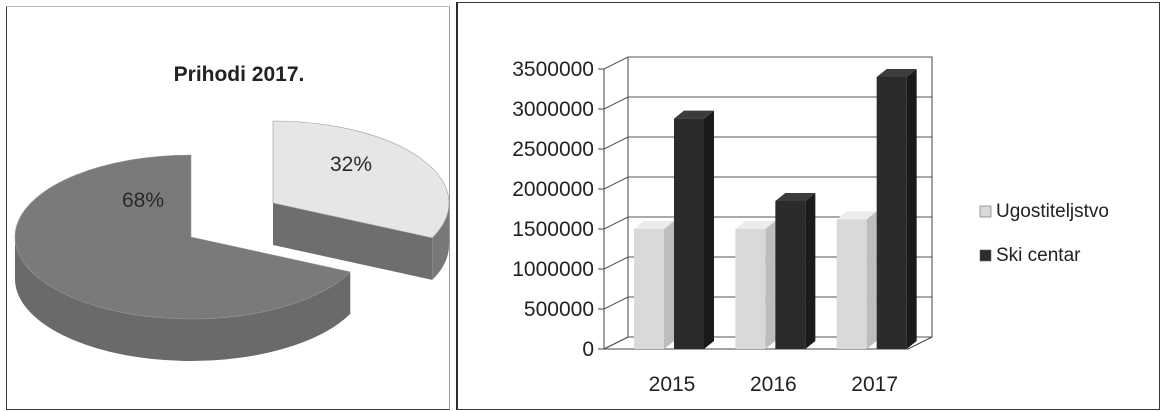 This screenshot has height=411, width=1164. What do you see at coordinates (553, 109) in the screenshot?
I see `y-tick-label: 3000000` at bounding box center [553, 109].